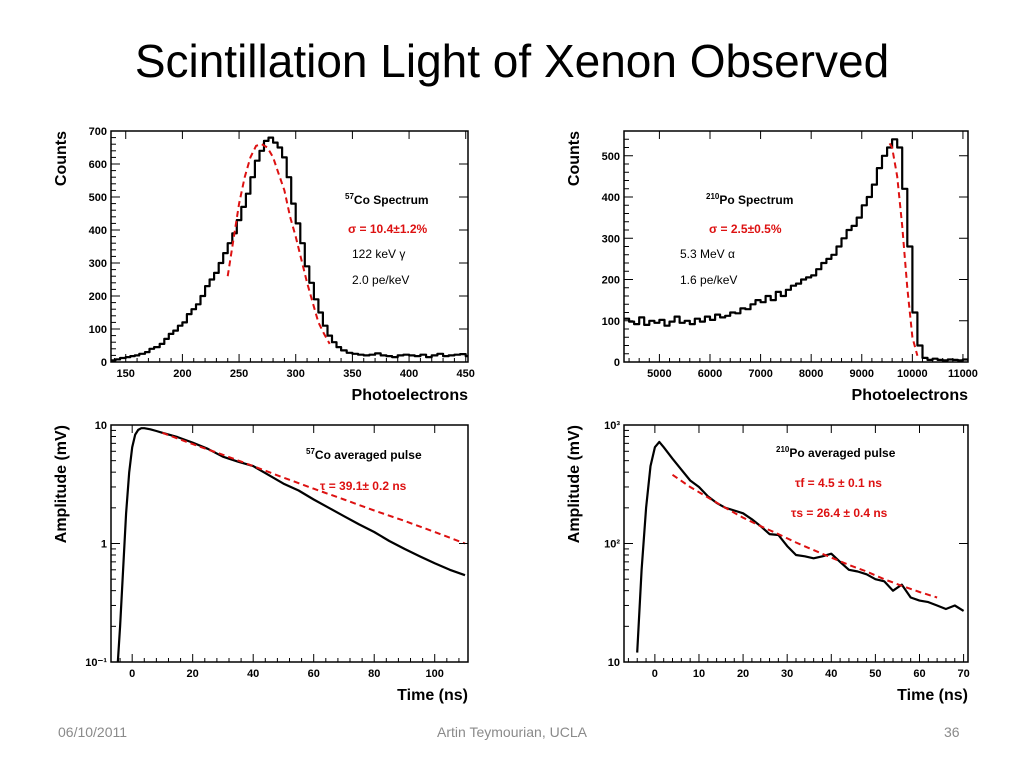  What do you see at coordinates (104, 363) in the screenshot?
I see `co57-spectrum-y-tick-label: 0` at bounding box center [104, 363].